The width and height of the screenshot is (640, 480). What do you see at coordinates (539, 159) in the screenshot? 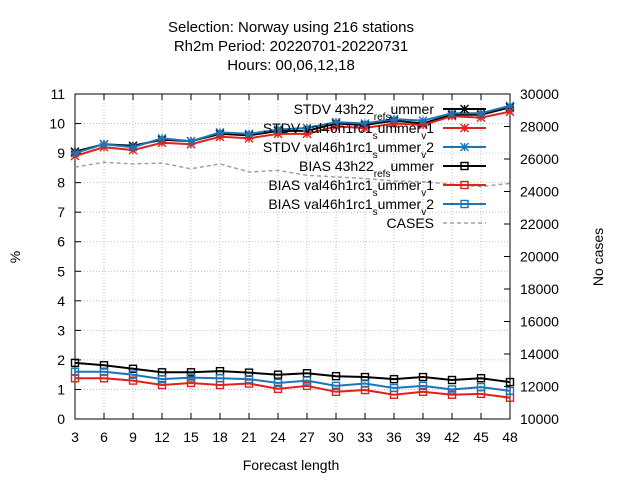
I see `y2-tick-label: 26000` at bounding box center [539, 159].